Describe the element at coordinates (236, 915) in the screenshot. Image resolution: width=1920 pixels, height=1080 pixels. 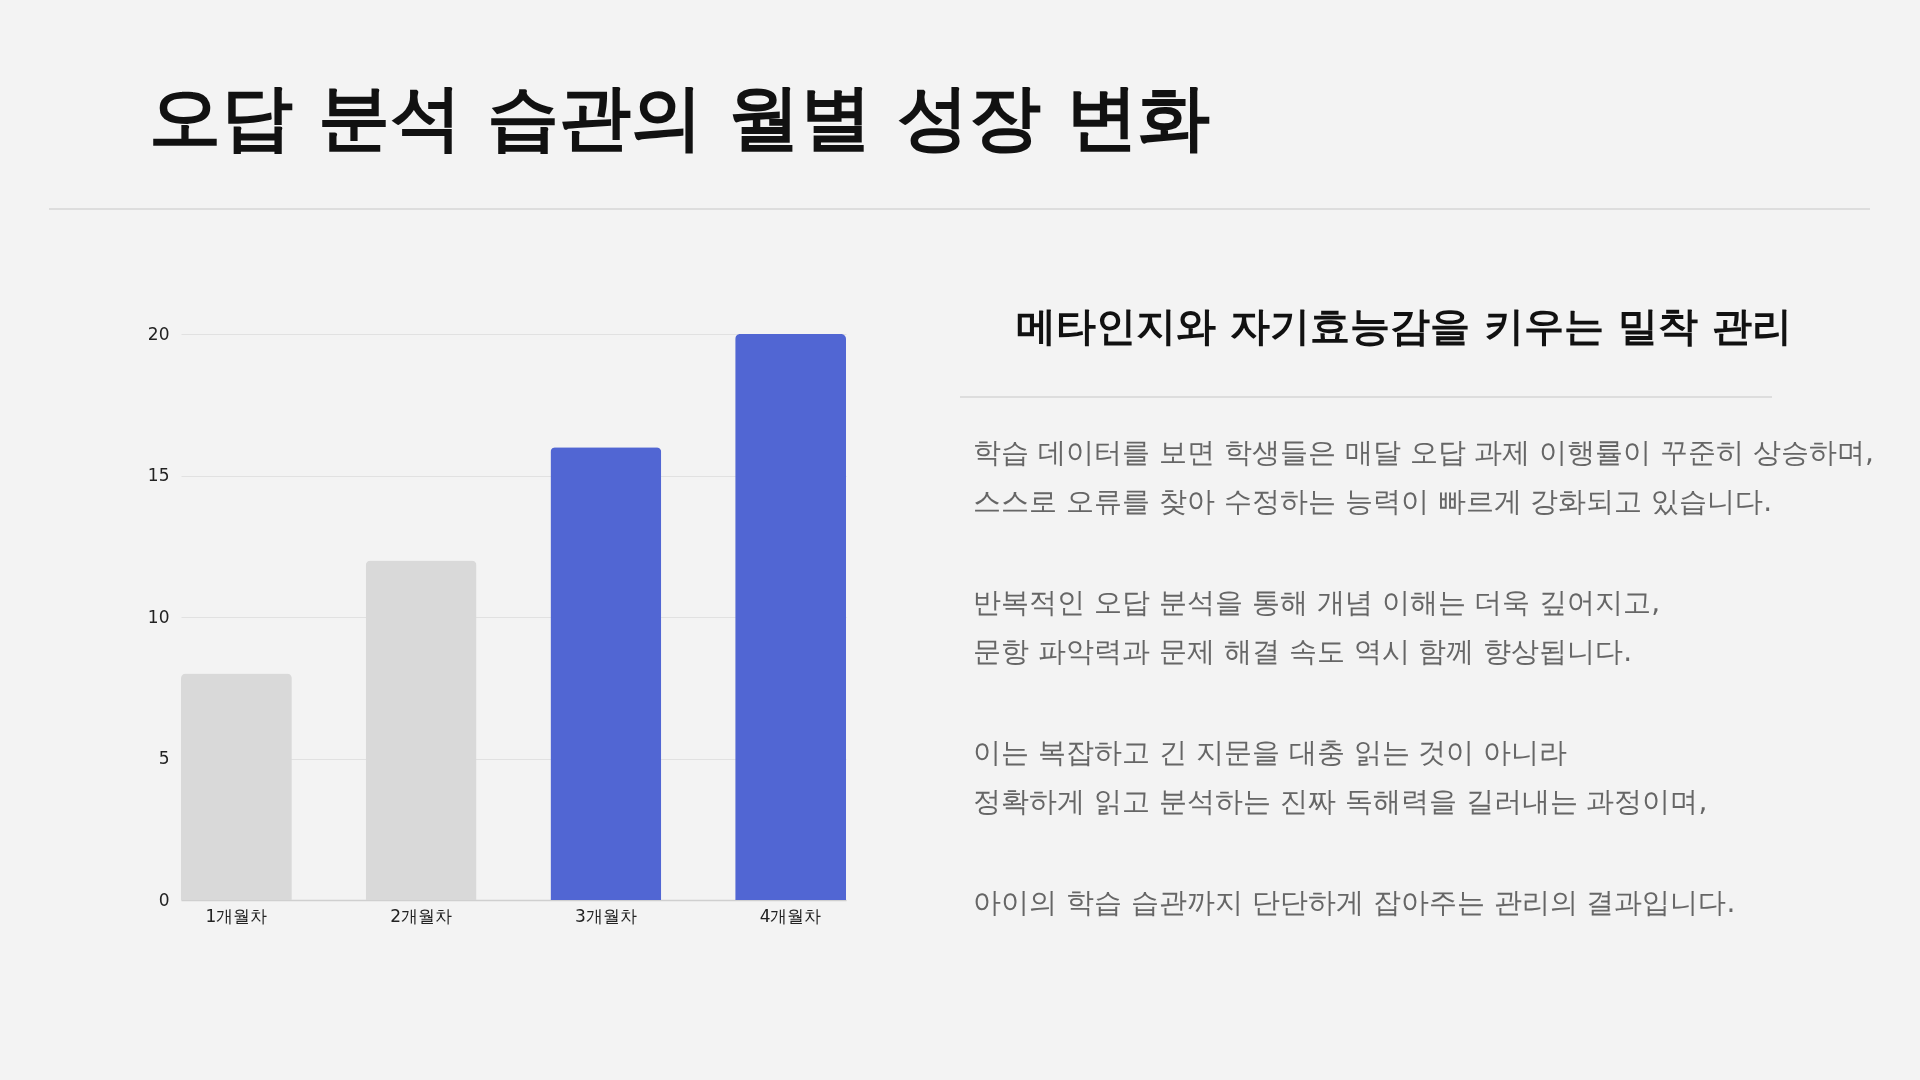
I see `x-tick-label: 1개월차` at that location.